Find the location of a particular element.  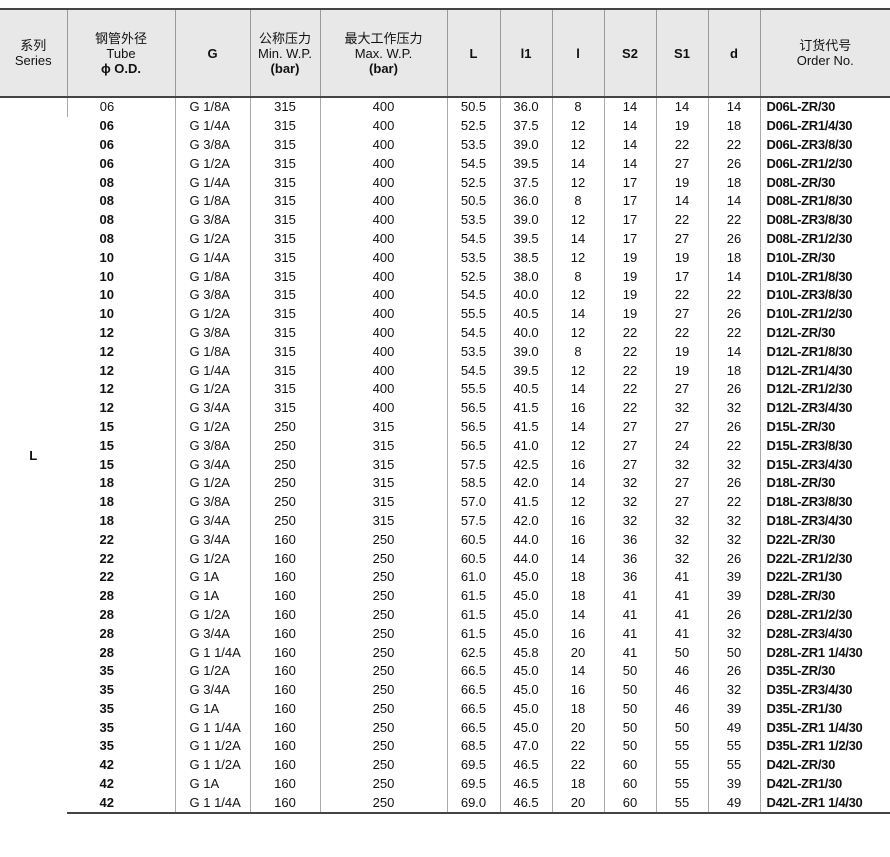

table-cell: 160 is located at coordinates (284, 690).